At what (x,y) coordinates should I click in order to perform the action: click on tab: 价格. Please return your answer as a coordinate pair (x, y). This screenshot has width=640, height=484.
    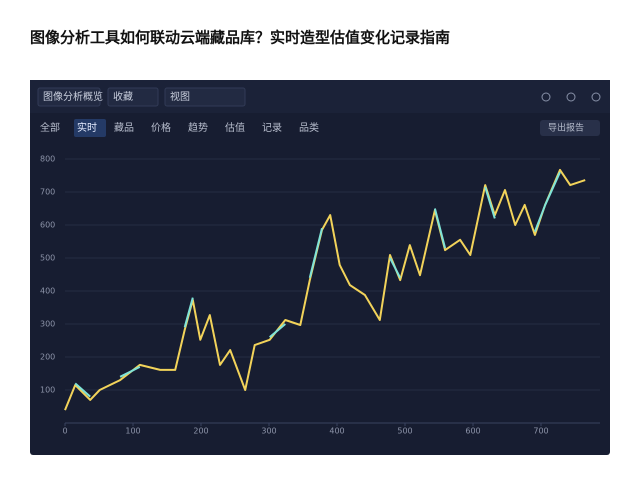
    Looking at the image, I should click on (161, 127).